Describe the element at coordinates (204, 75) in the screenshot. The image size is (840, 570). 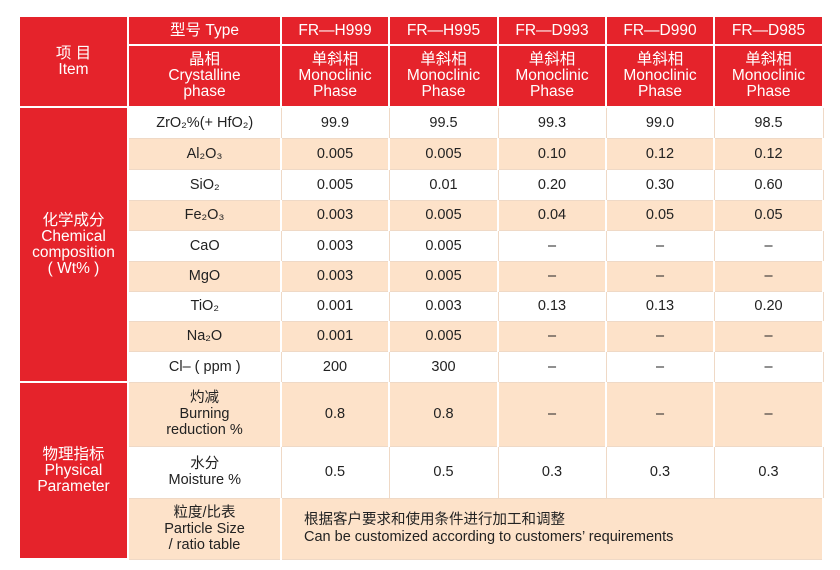
I see `cell-text: Crystalline` at that location.